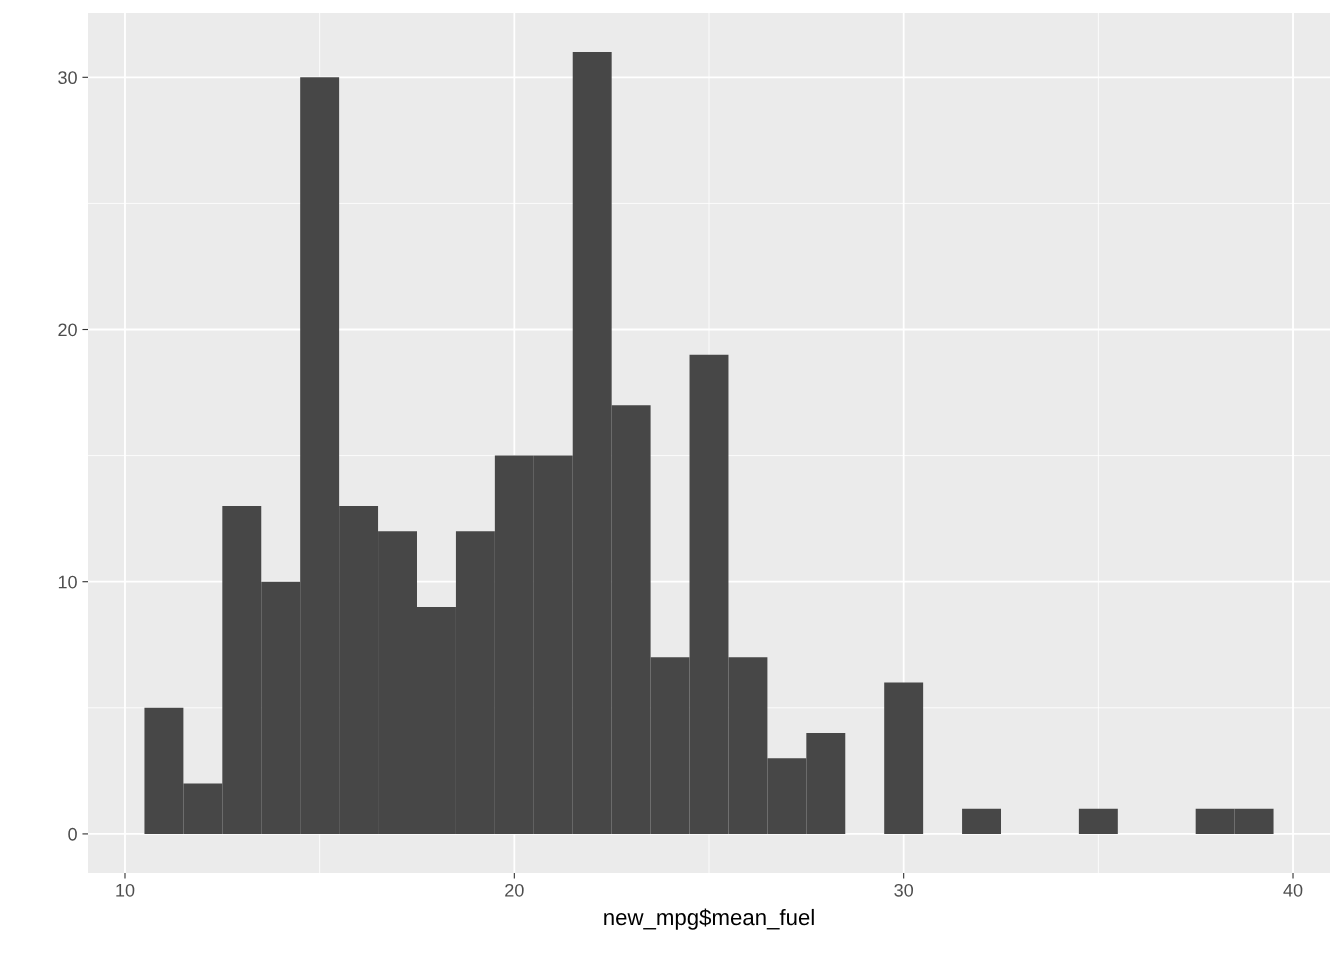 Image resolution: width=1344 pixels, height=960 pixels. What do you see at coordinates (72, 834) in the screenshot?
I see `y-tick-label: 0` at bounding box center [72, 834].